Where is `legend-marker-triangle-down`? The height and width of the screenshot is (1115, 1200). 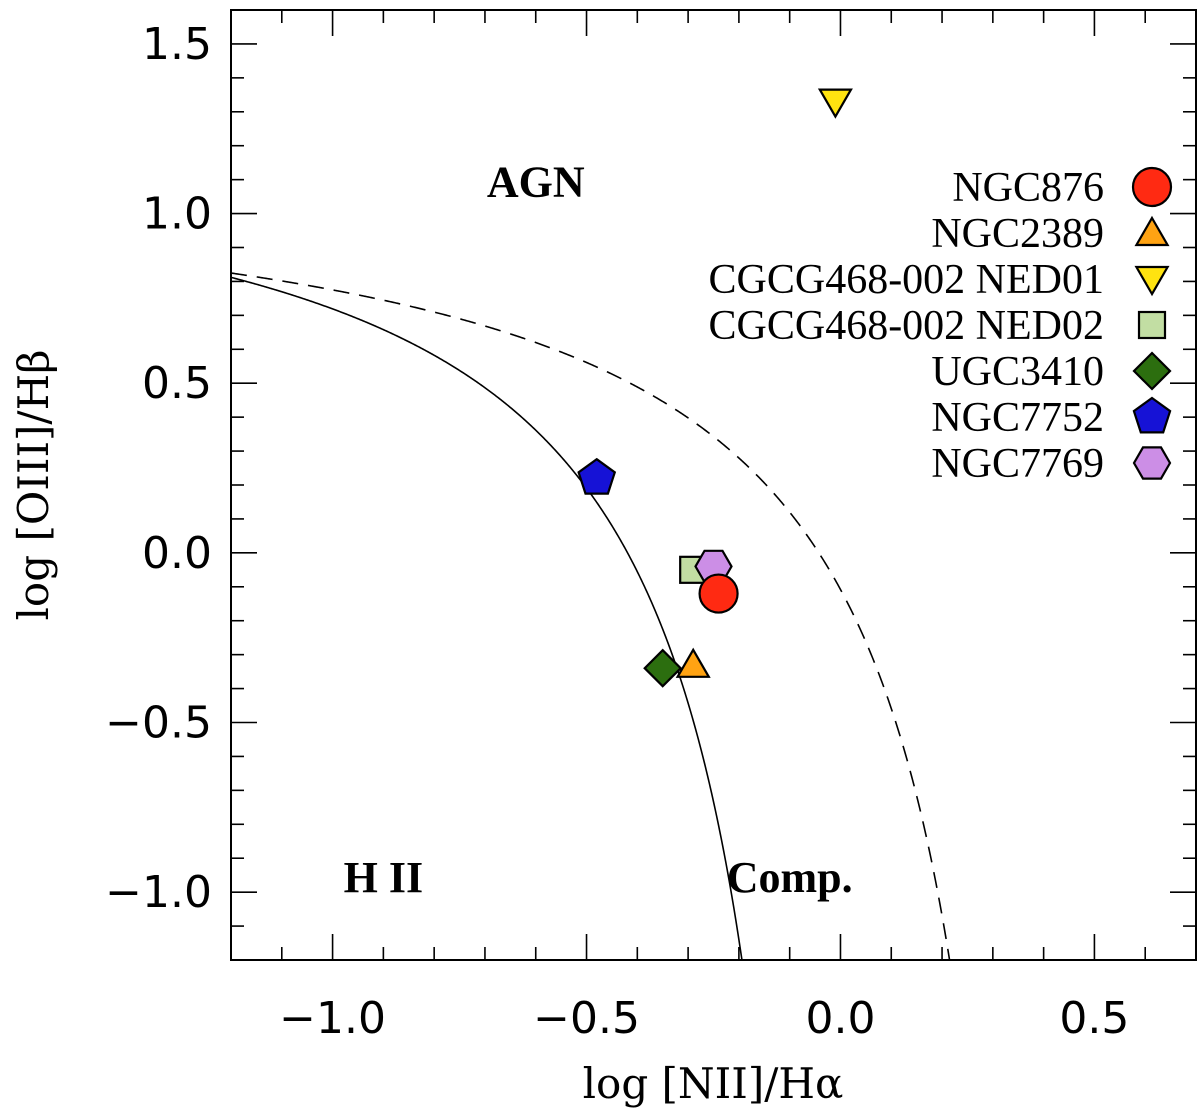
legend-marker-triangle-down is located at coordinates (1152, 281).